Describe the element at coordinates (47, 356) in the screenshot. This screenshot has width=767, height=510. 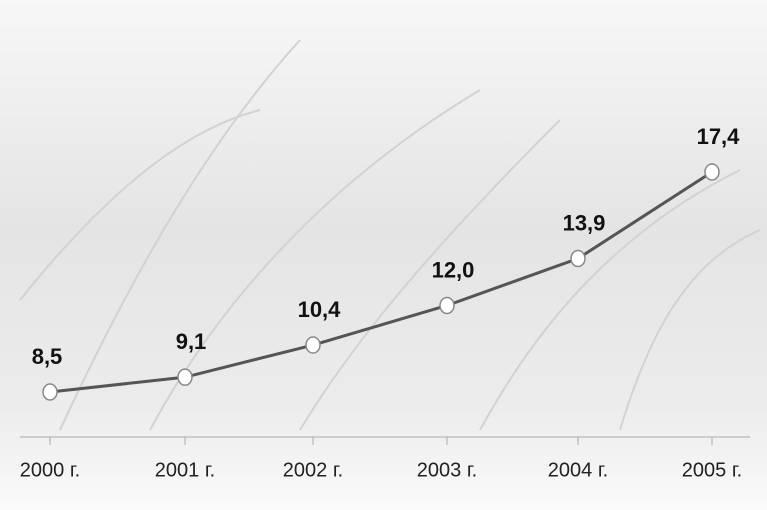
I see `value-label: 8,5` at that location.